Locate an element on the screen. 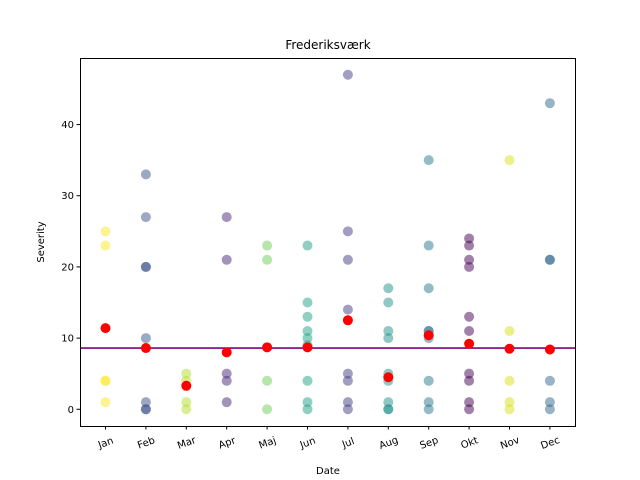 The height and width of the screenshot is (480, 640). y-tick-label-0: 0 is located at coordinates (71, 410).